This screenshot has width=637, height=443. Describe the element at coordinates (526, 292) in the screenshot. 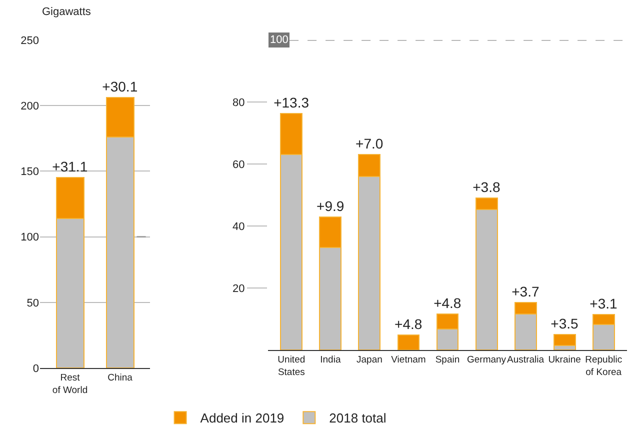

I see `data-label: +3.7` at that location.